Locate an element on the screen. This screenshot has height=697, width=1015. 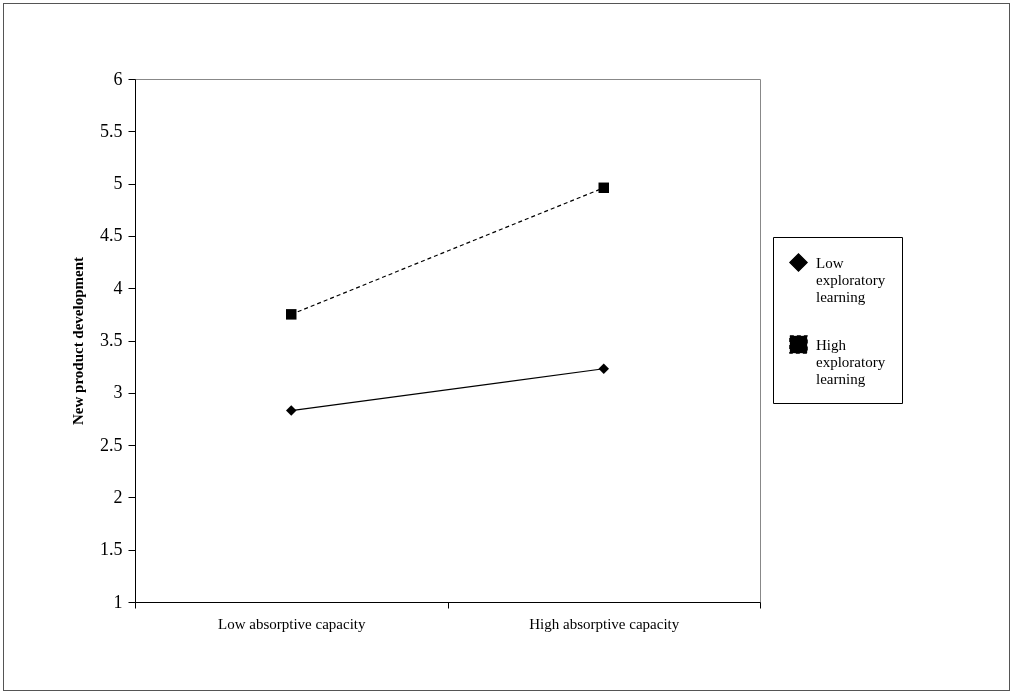
y-tick-label: 4 is located at coordinates (118, 287).